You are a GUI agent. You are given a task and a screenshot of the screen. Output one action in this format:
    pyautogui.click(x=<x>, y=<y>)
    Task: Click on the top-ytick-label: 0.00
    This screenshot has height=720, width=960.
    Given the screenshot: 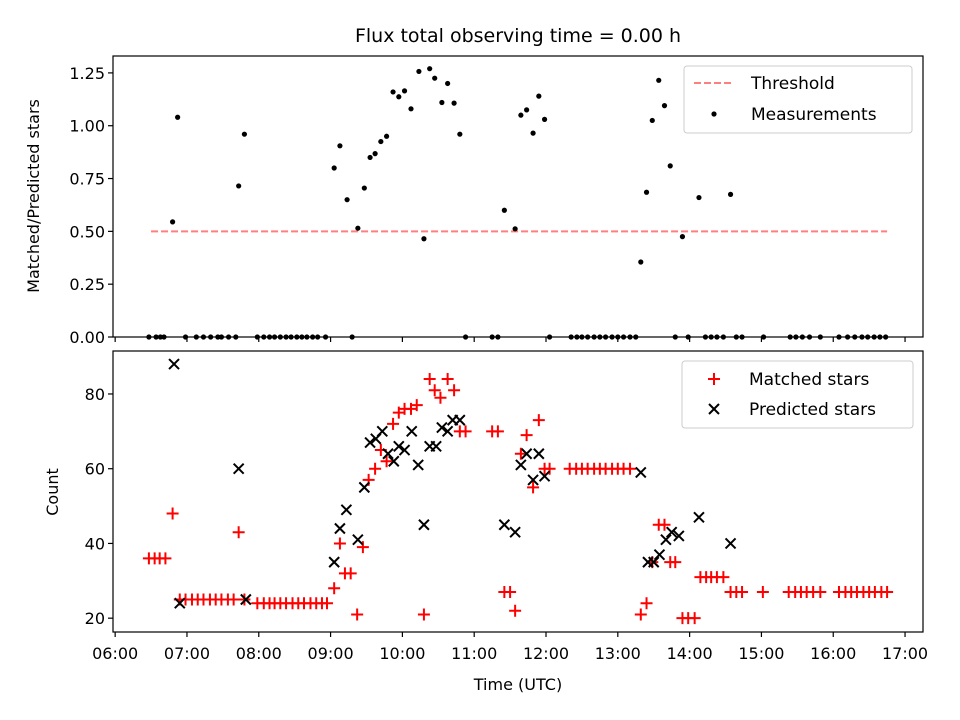 What is the action you would take?
    pyautogui.click(x=87, y=337)
    